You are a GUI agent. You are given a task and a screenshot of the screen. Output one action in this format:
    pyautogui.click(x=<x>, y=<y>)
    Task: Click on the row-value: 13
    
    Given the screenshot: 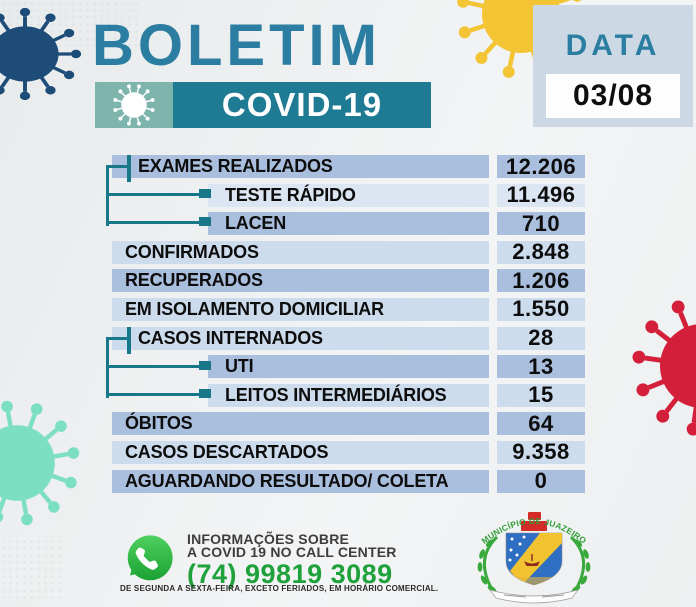 What is the action you would take?
    pyautogui.click(x=541, y=366)
    